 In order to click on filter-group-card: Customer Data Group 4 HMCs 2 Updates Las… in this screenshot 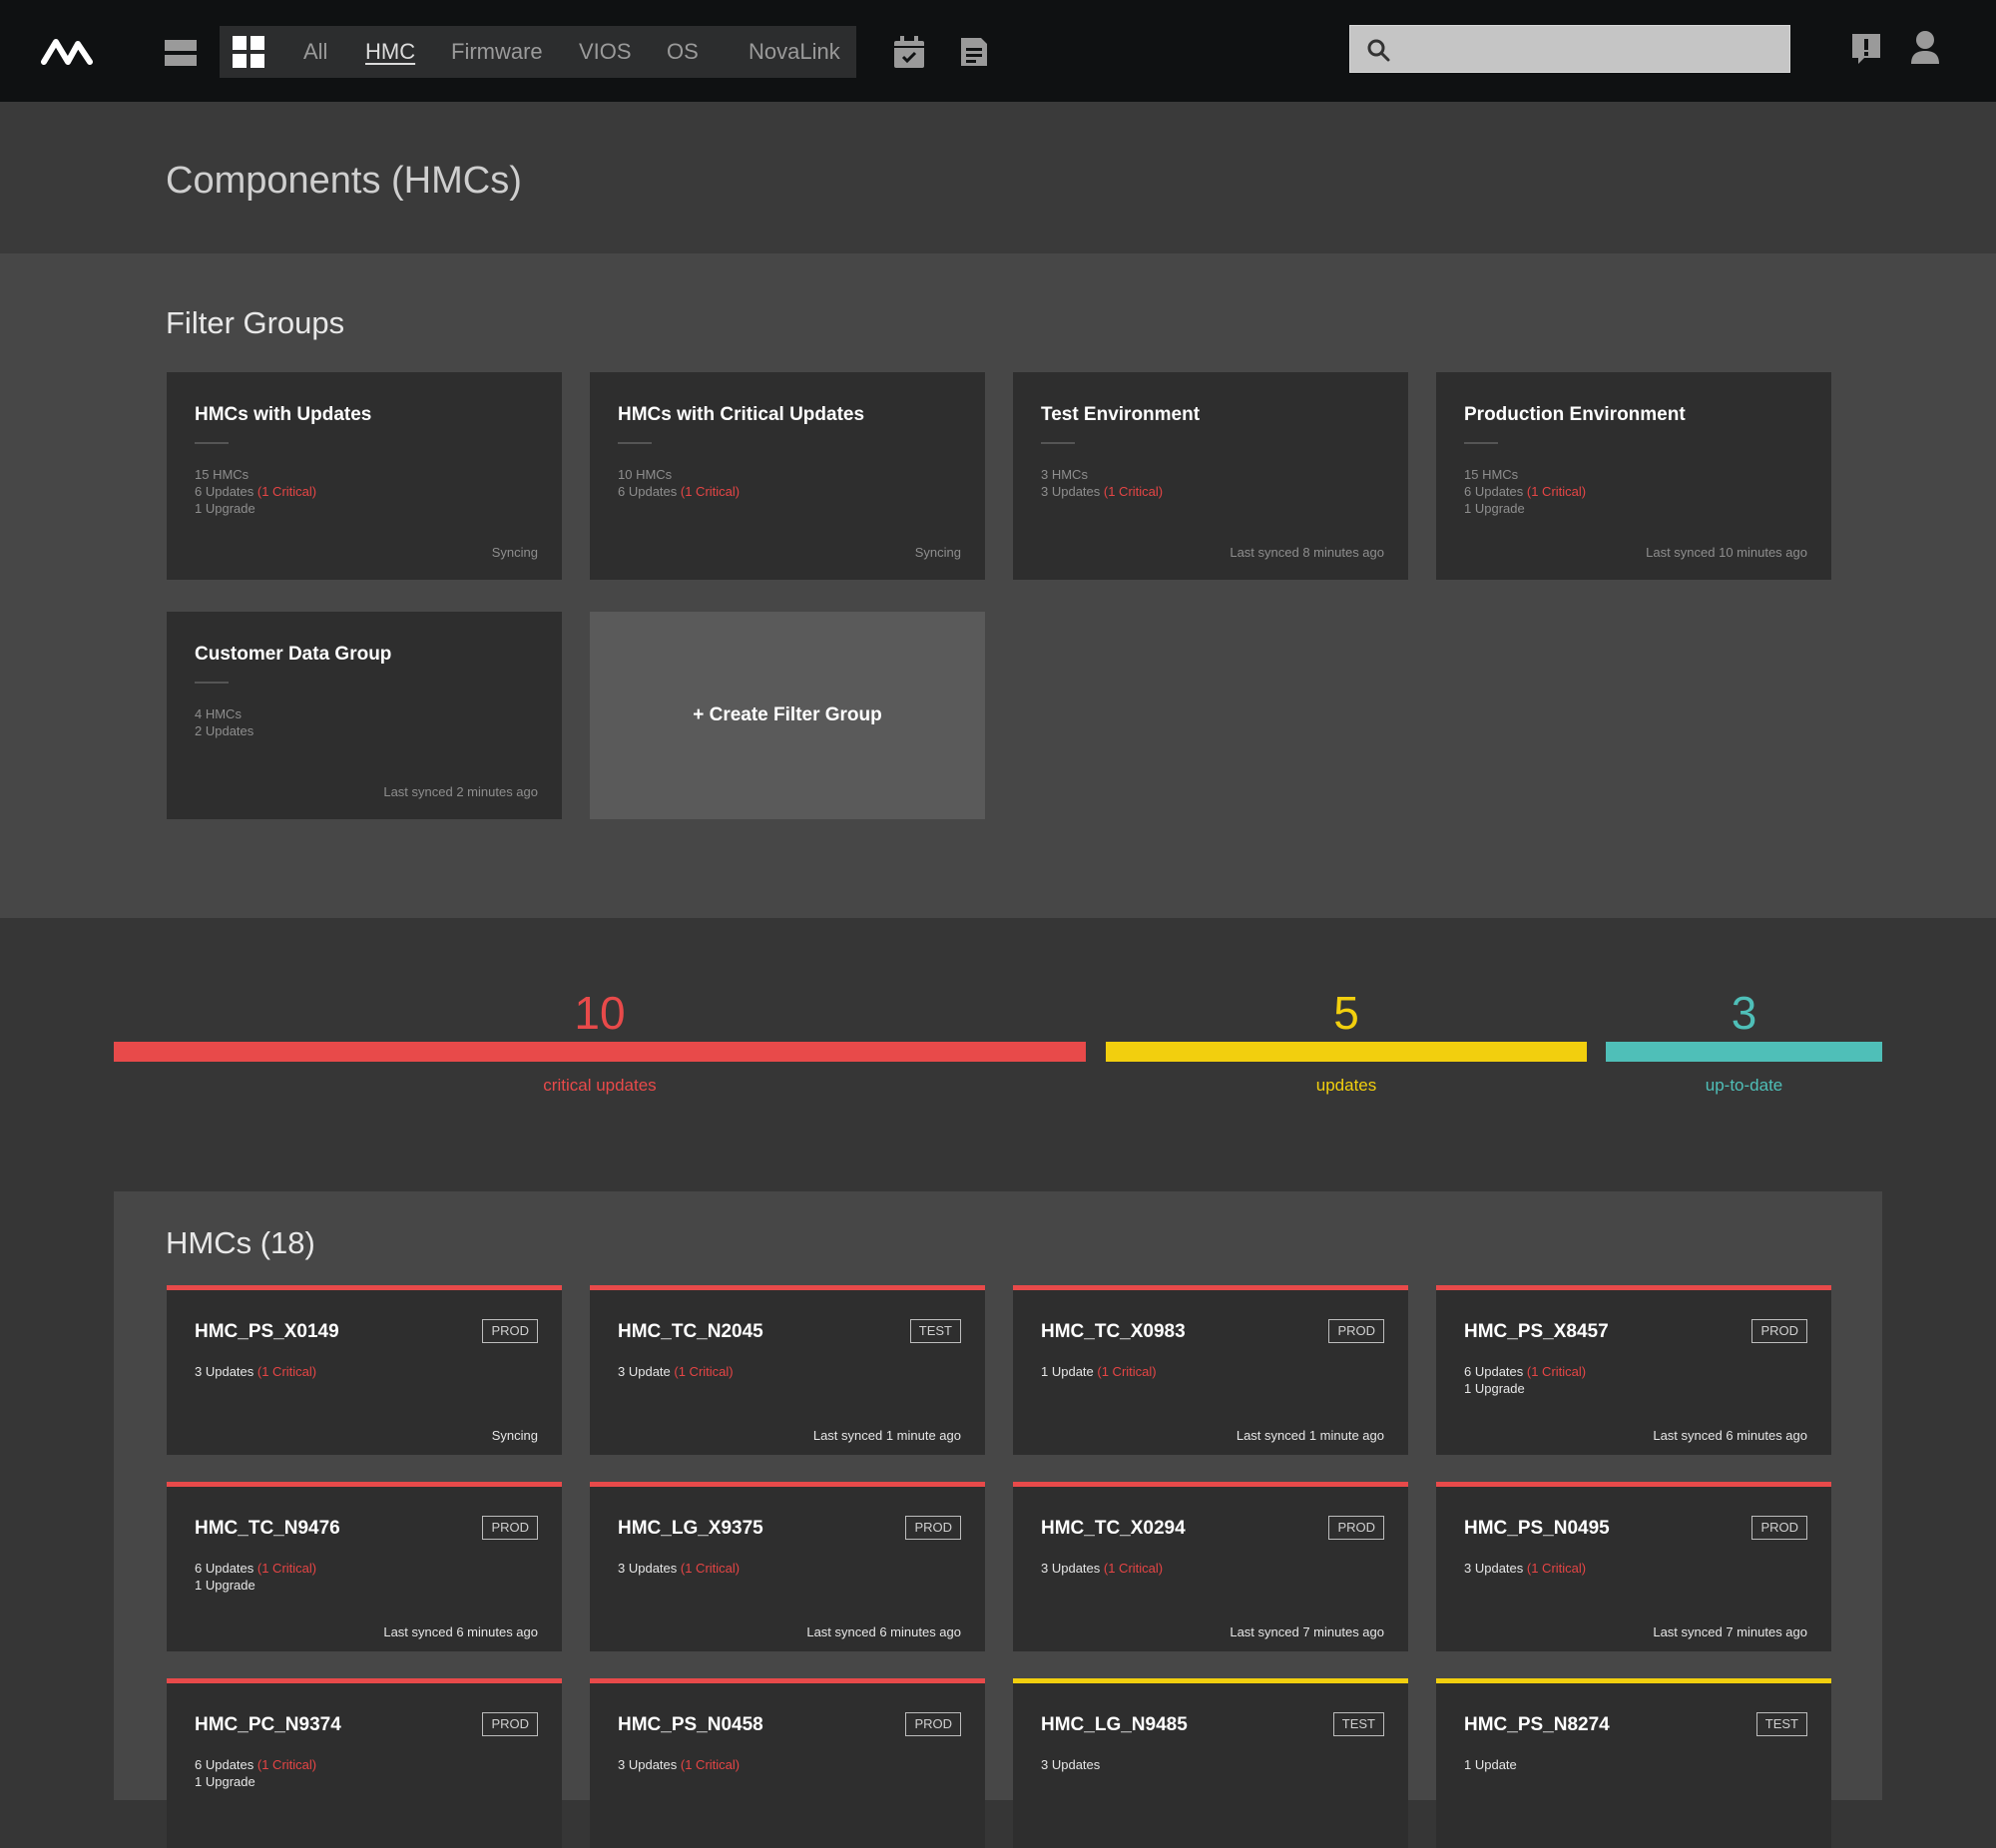, I will do `click(364, 716)`.